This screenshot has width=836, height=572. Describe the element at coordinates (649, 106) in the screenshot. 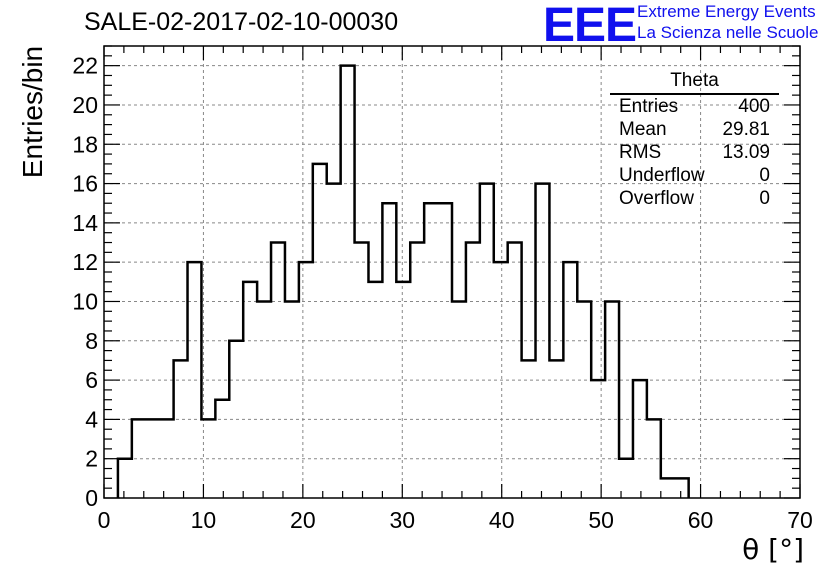

I see `stats-label: Entries` at that location.